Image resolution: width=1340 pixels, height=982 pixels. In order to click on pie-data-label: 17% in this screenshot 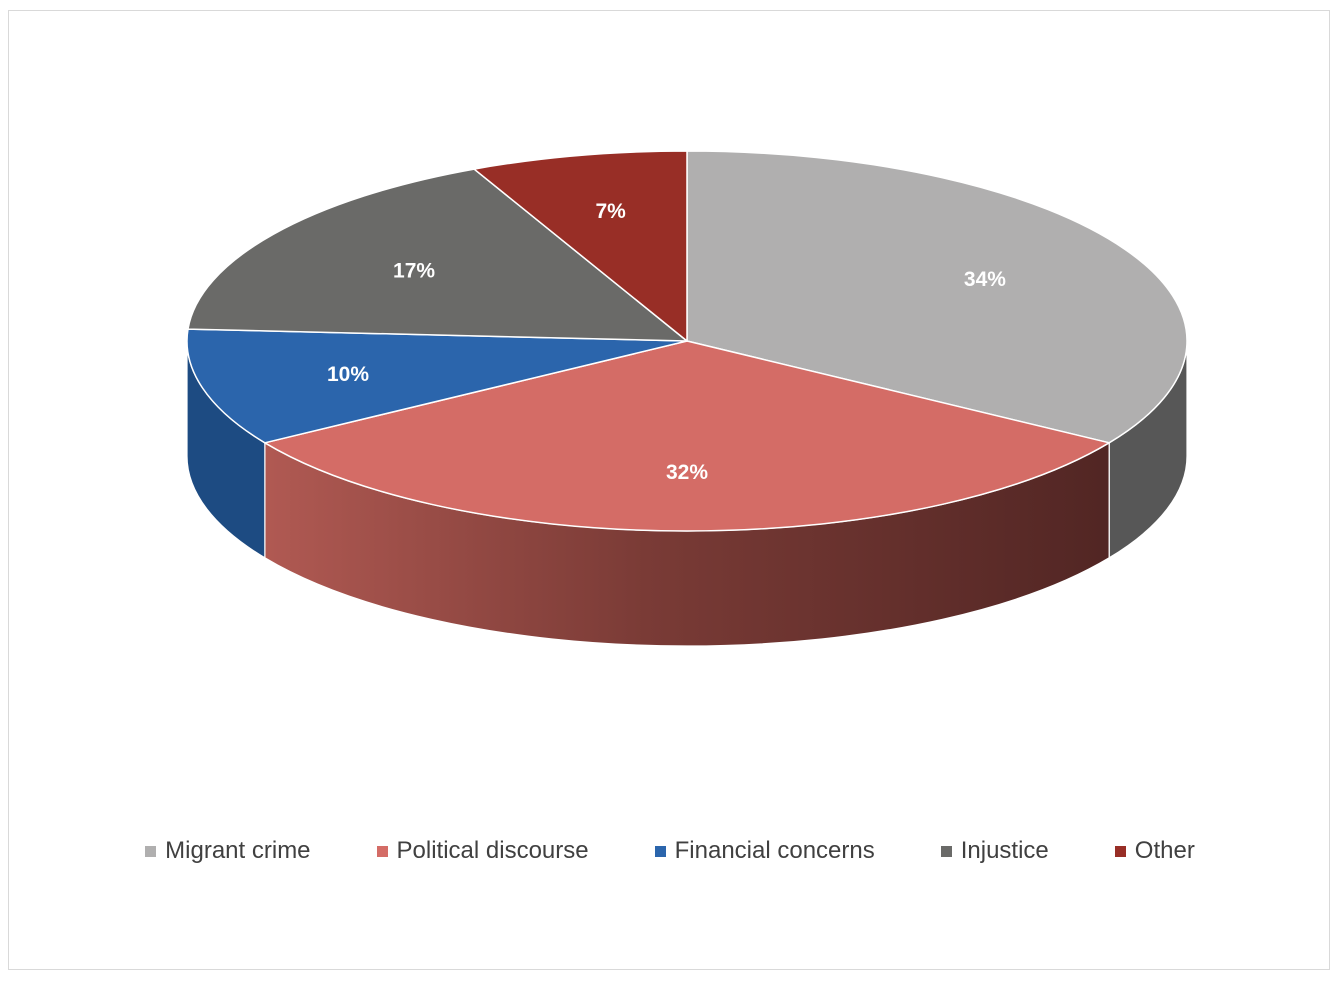, I will do `click(414, 271)`.